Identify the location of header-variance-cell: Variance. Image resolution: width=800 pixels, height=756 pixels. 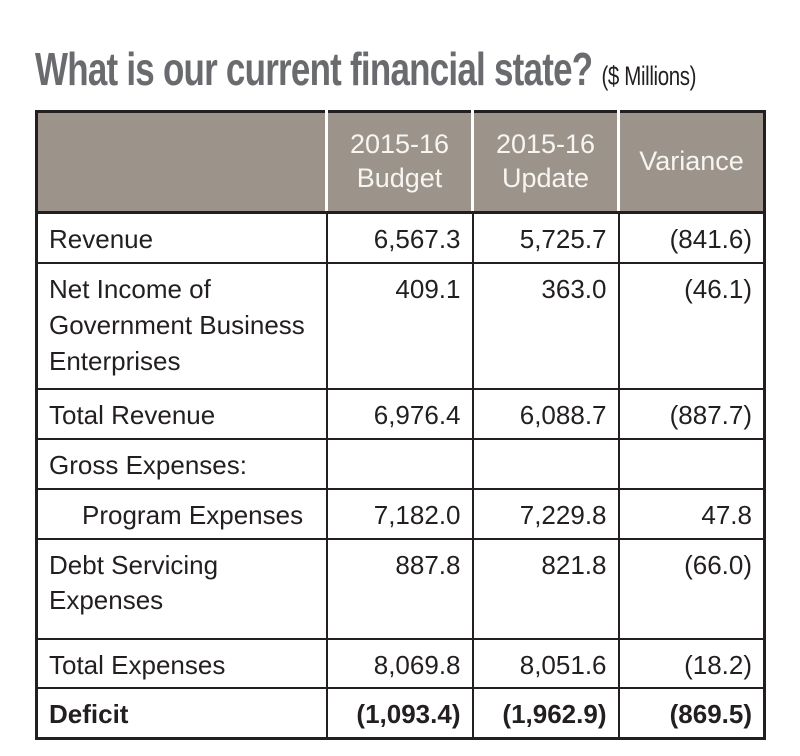
(691, 162).